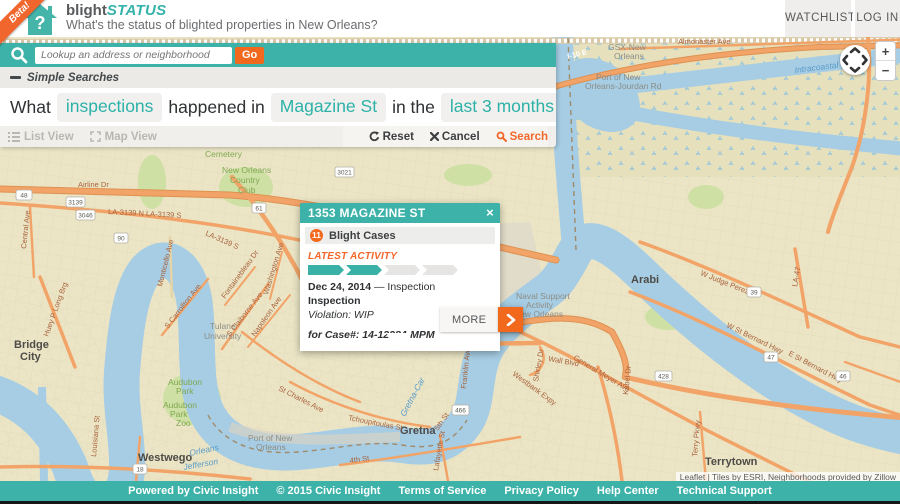 This screenshot has height=504, width=900. What do you see at coordinates (442, 491) in the screenshot?
I see `footer-link-terms: Terms of Service` at bounding box center [442, 491].